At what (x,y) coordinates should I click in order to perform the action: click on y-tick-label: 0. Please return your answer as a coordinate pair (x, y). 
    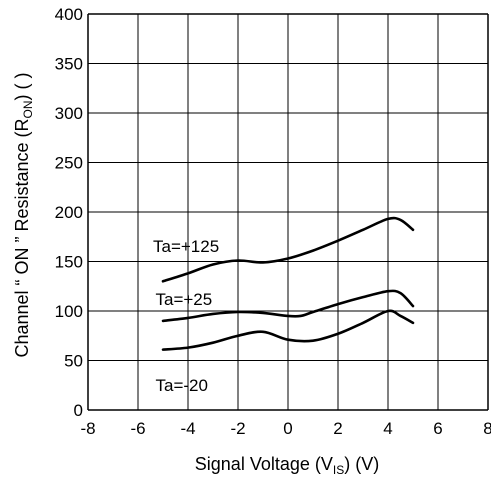
    Looking at the image, I should click on (78, 410).